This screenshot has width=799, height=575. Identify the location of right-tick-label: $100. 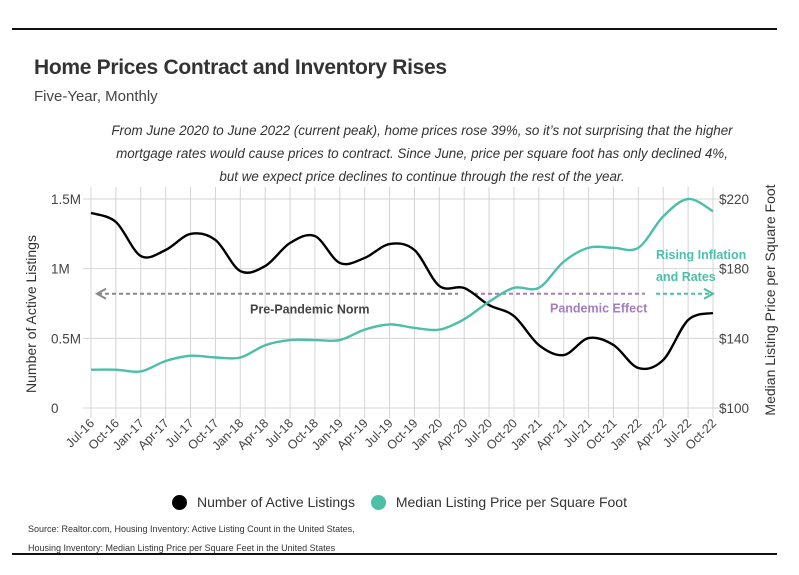
(734, 408).